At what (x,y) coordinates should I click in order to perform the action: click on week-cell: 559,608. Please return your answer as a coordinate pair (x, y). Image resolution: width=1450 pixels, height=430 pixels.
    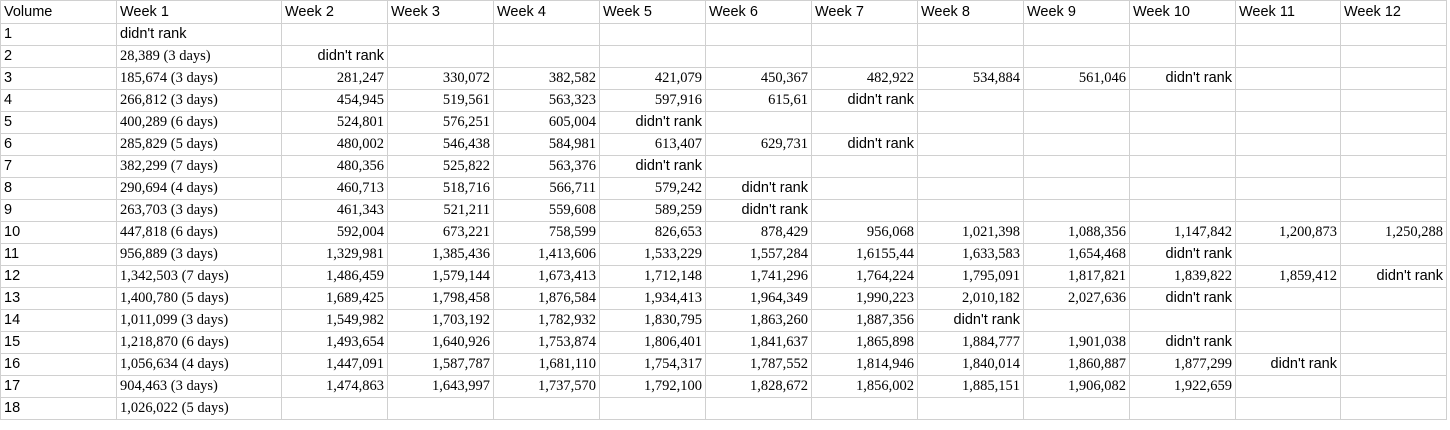
    Looking at the image, I should click on (546, 210).